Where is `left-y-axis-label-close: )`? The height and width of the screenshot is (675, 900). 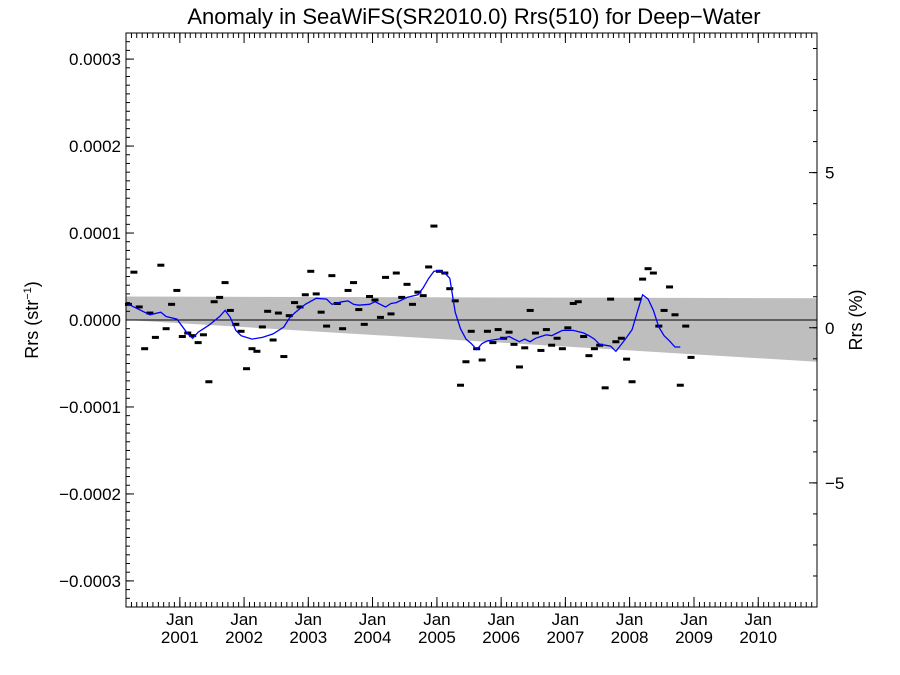 left-y-axis-label-close: ) is located at coordinates (32, 284).